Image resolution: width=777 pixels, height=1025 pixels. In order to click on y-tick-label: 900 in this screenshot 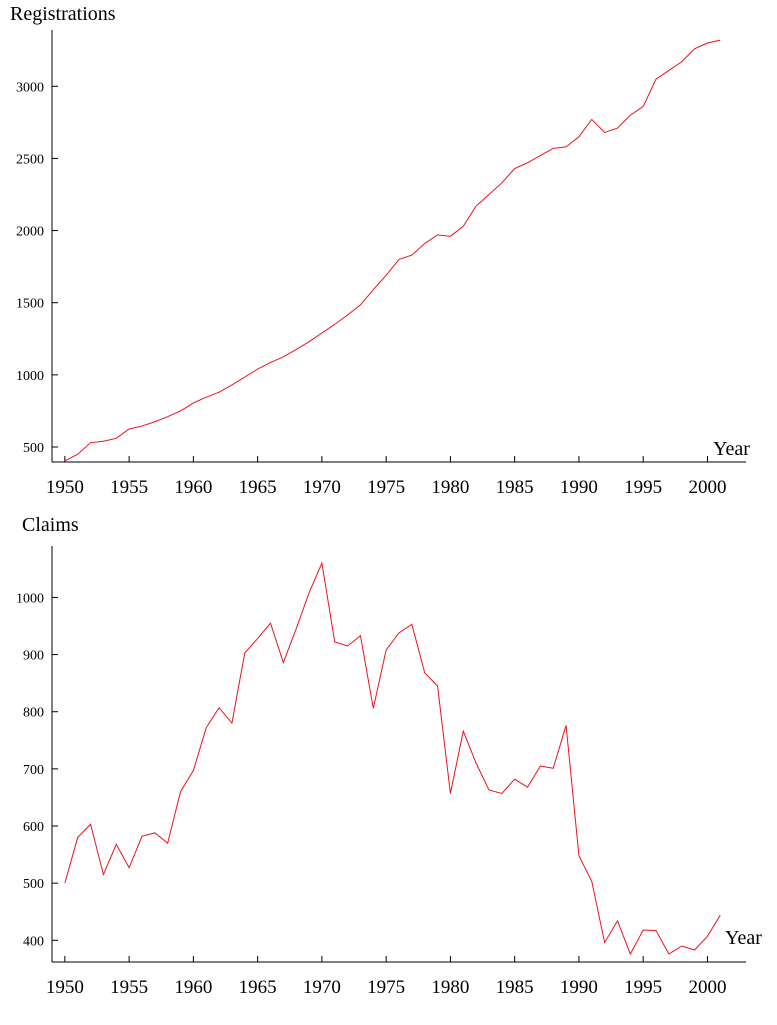, I will do `click(33, 656)`.